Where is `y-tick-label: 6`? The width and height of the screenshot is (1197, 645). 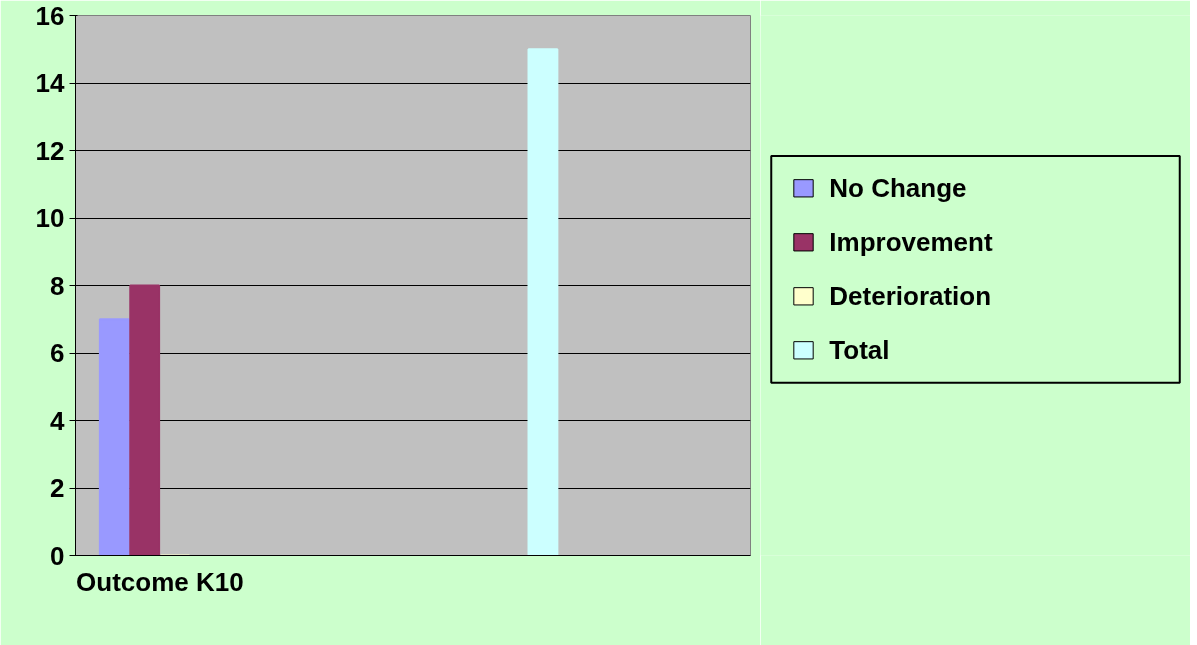
y-tick-label: 6 is located at coordinates (57, 353).